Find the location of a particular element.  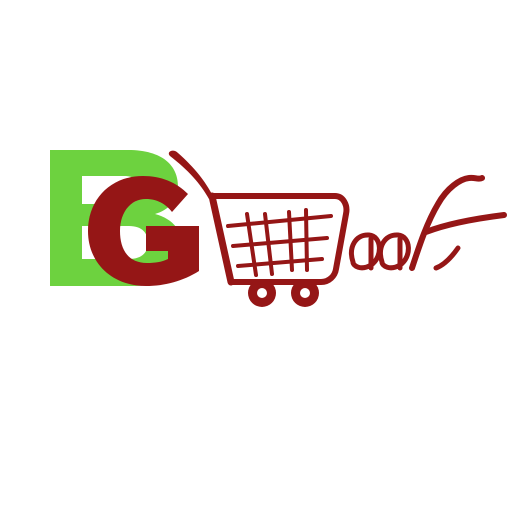

shopping-cart-icon is located at coordinates (259, 228).